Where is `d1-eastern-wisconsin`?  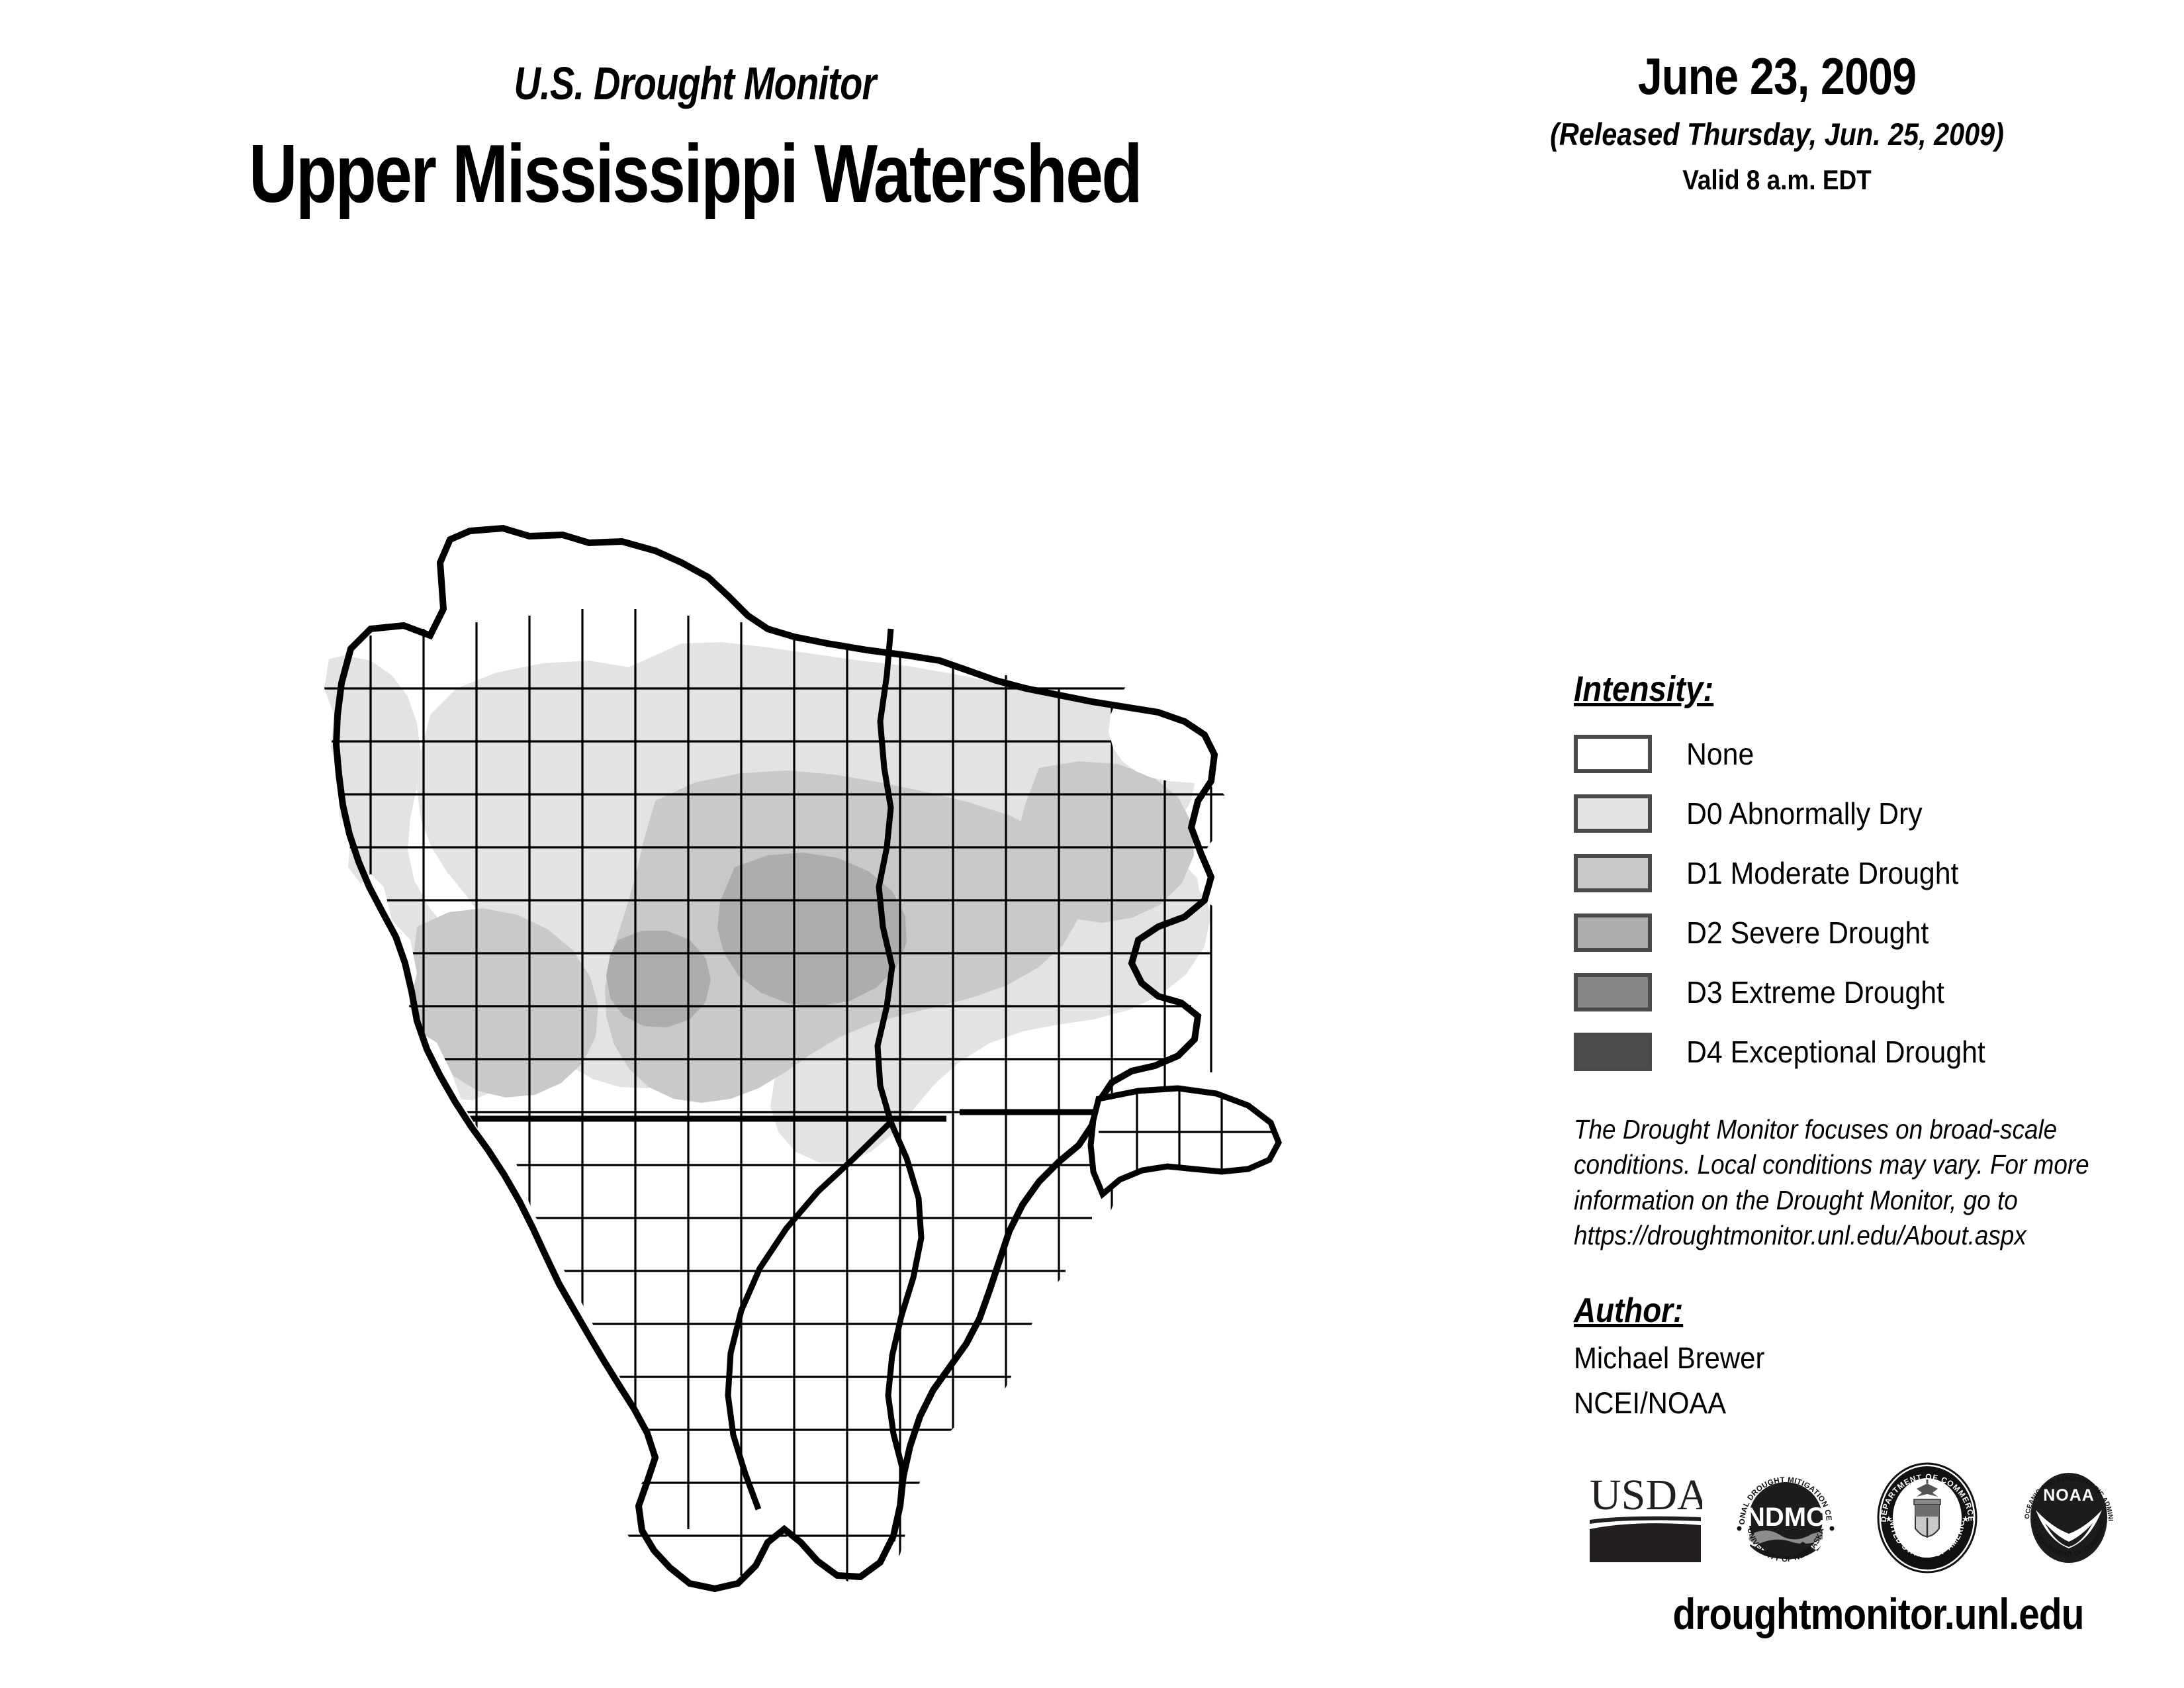 d1-eastern-wisconsin is located at coordinates (1106, 842).